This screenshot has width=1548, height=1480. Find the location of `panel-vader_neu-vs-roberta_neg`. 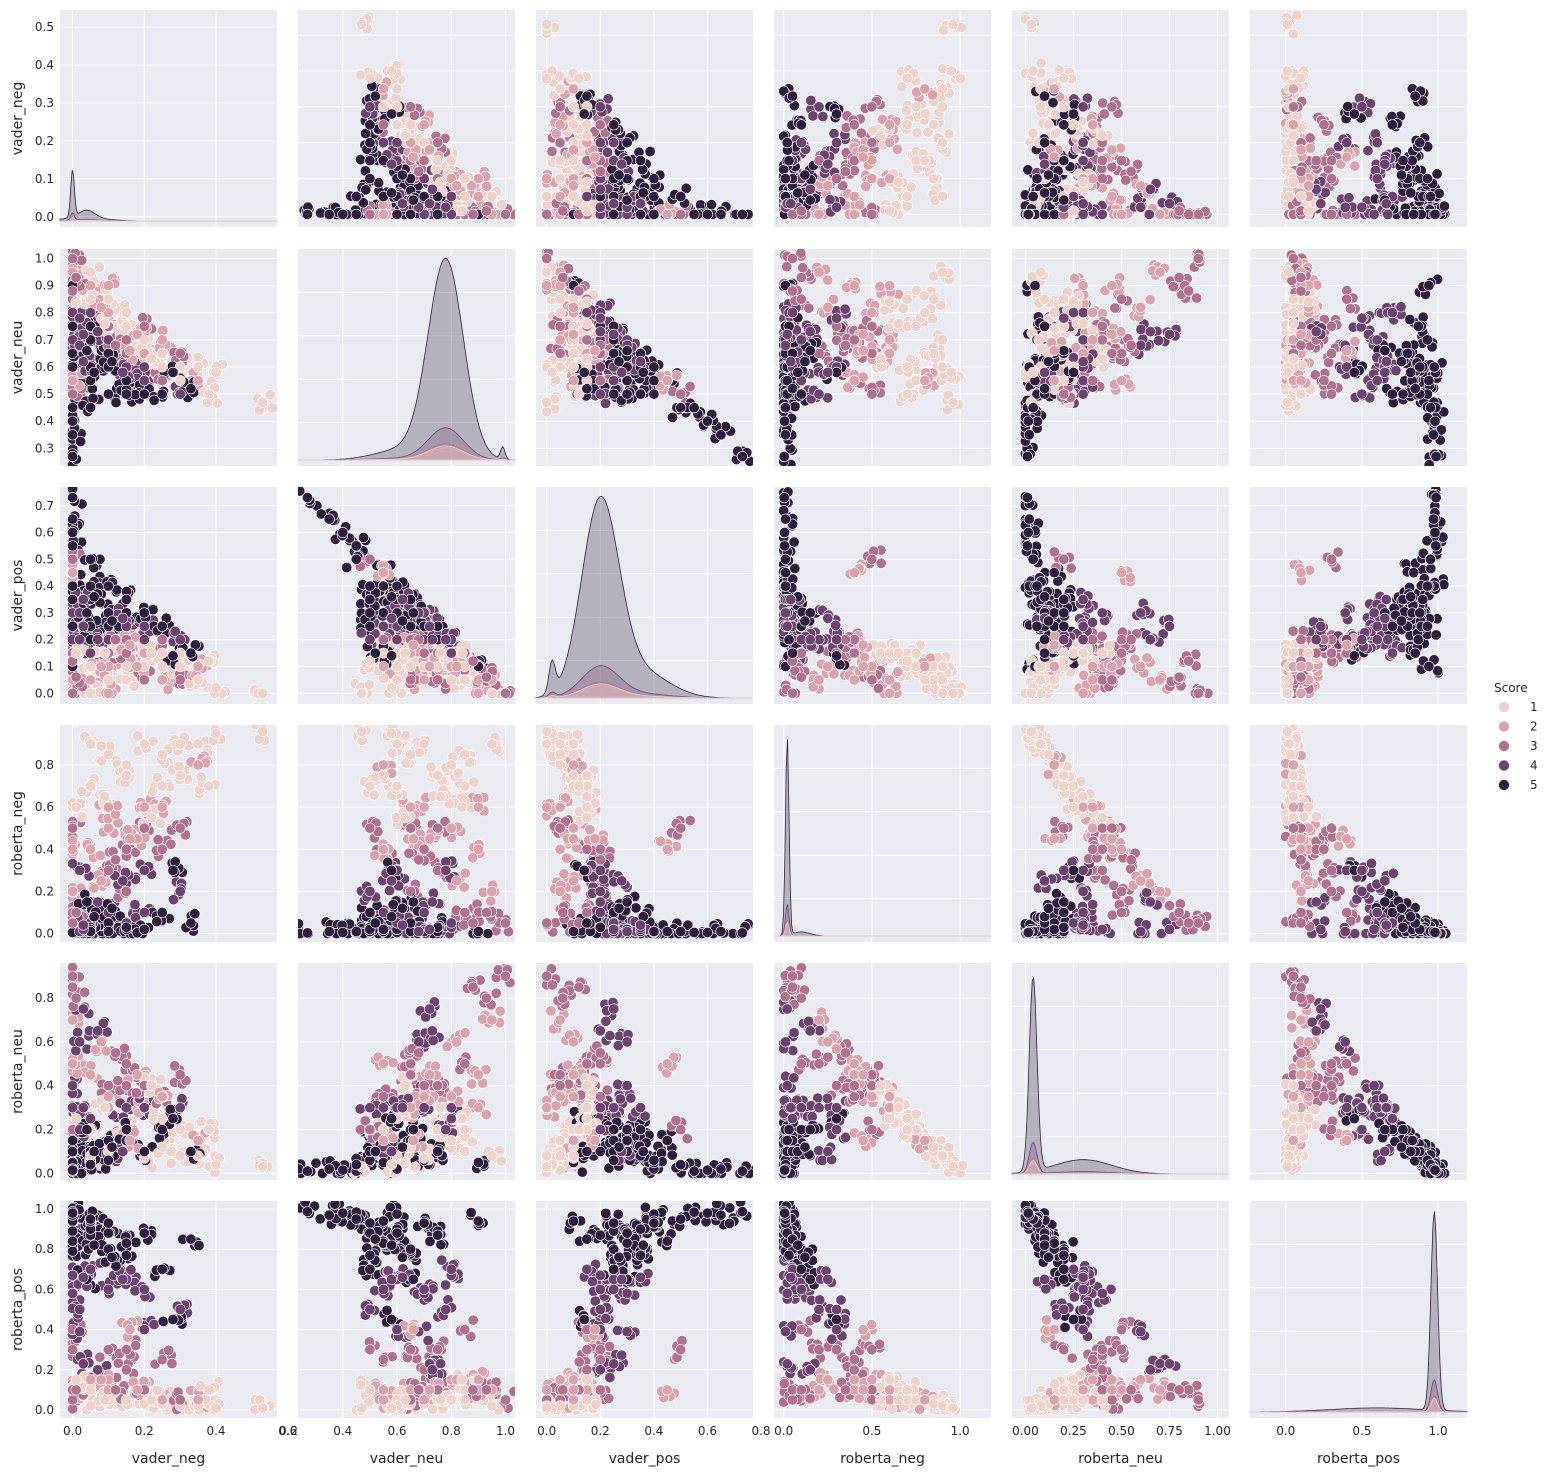

panel-vader_neu-vs-roberta_neg is located at coordinates (882, 359).